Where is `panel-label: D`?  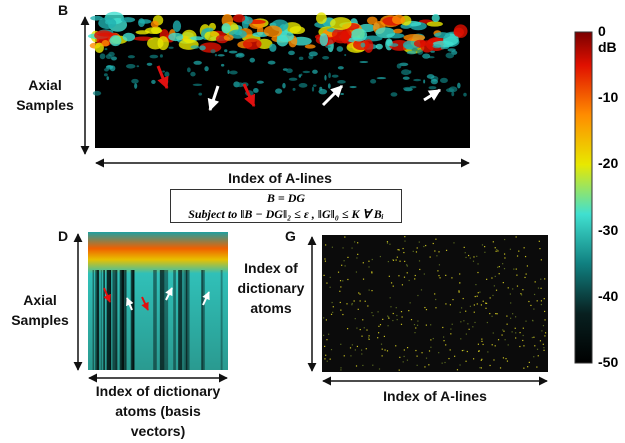 panel-label: D is located at coordinates (63, 236).